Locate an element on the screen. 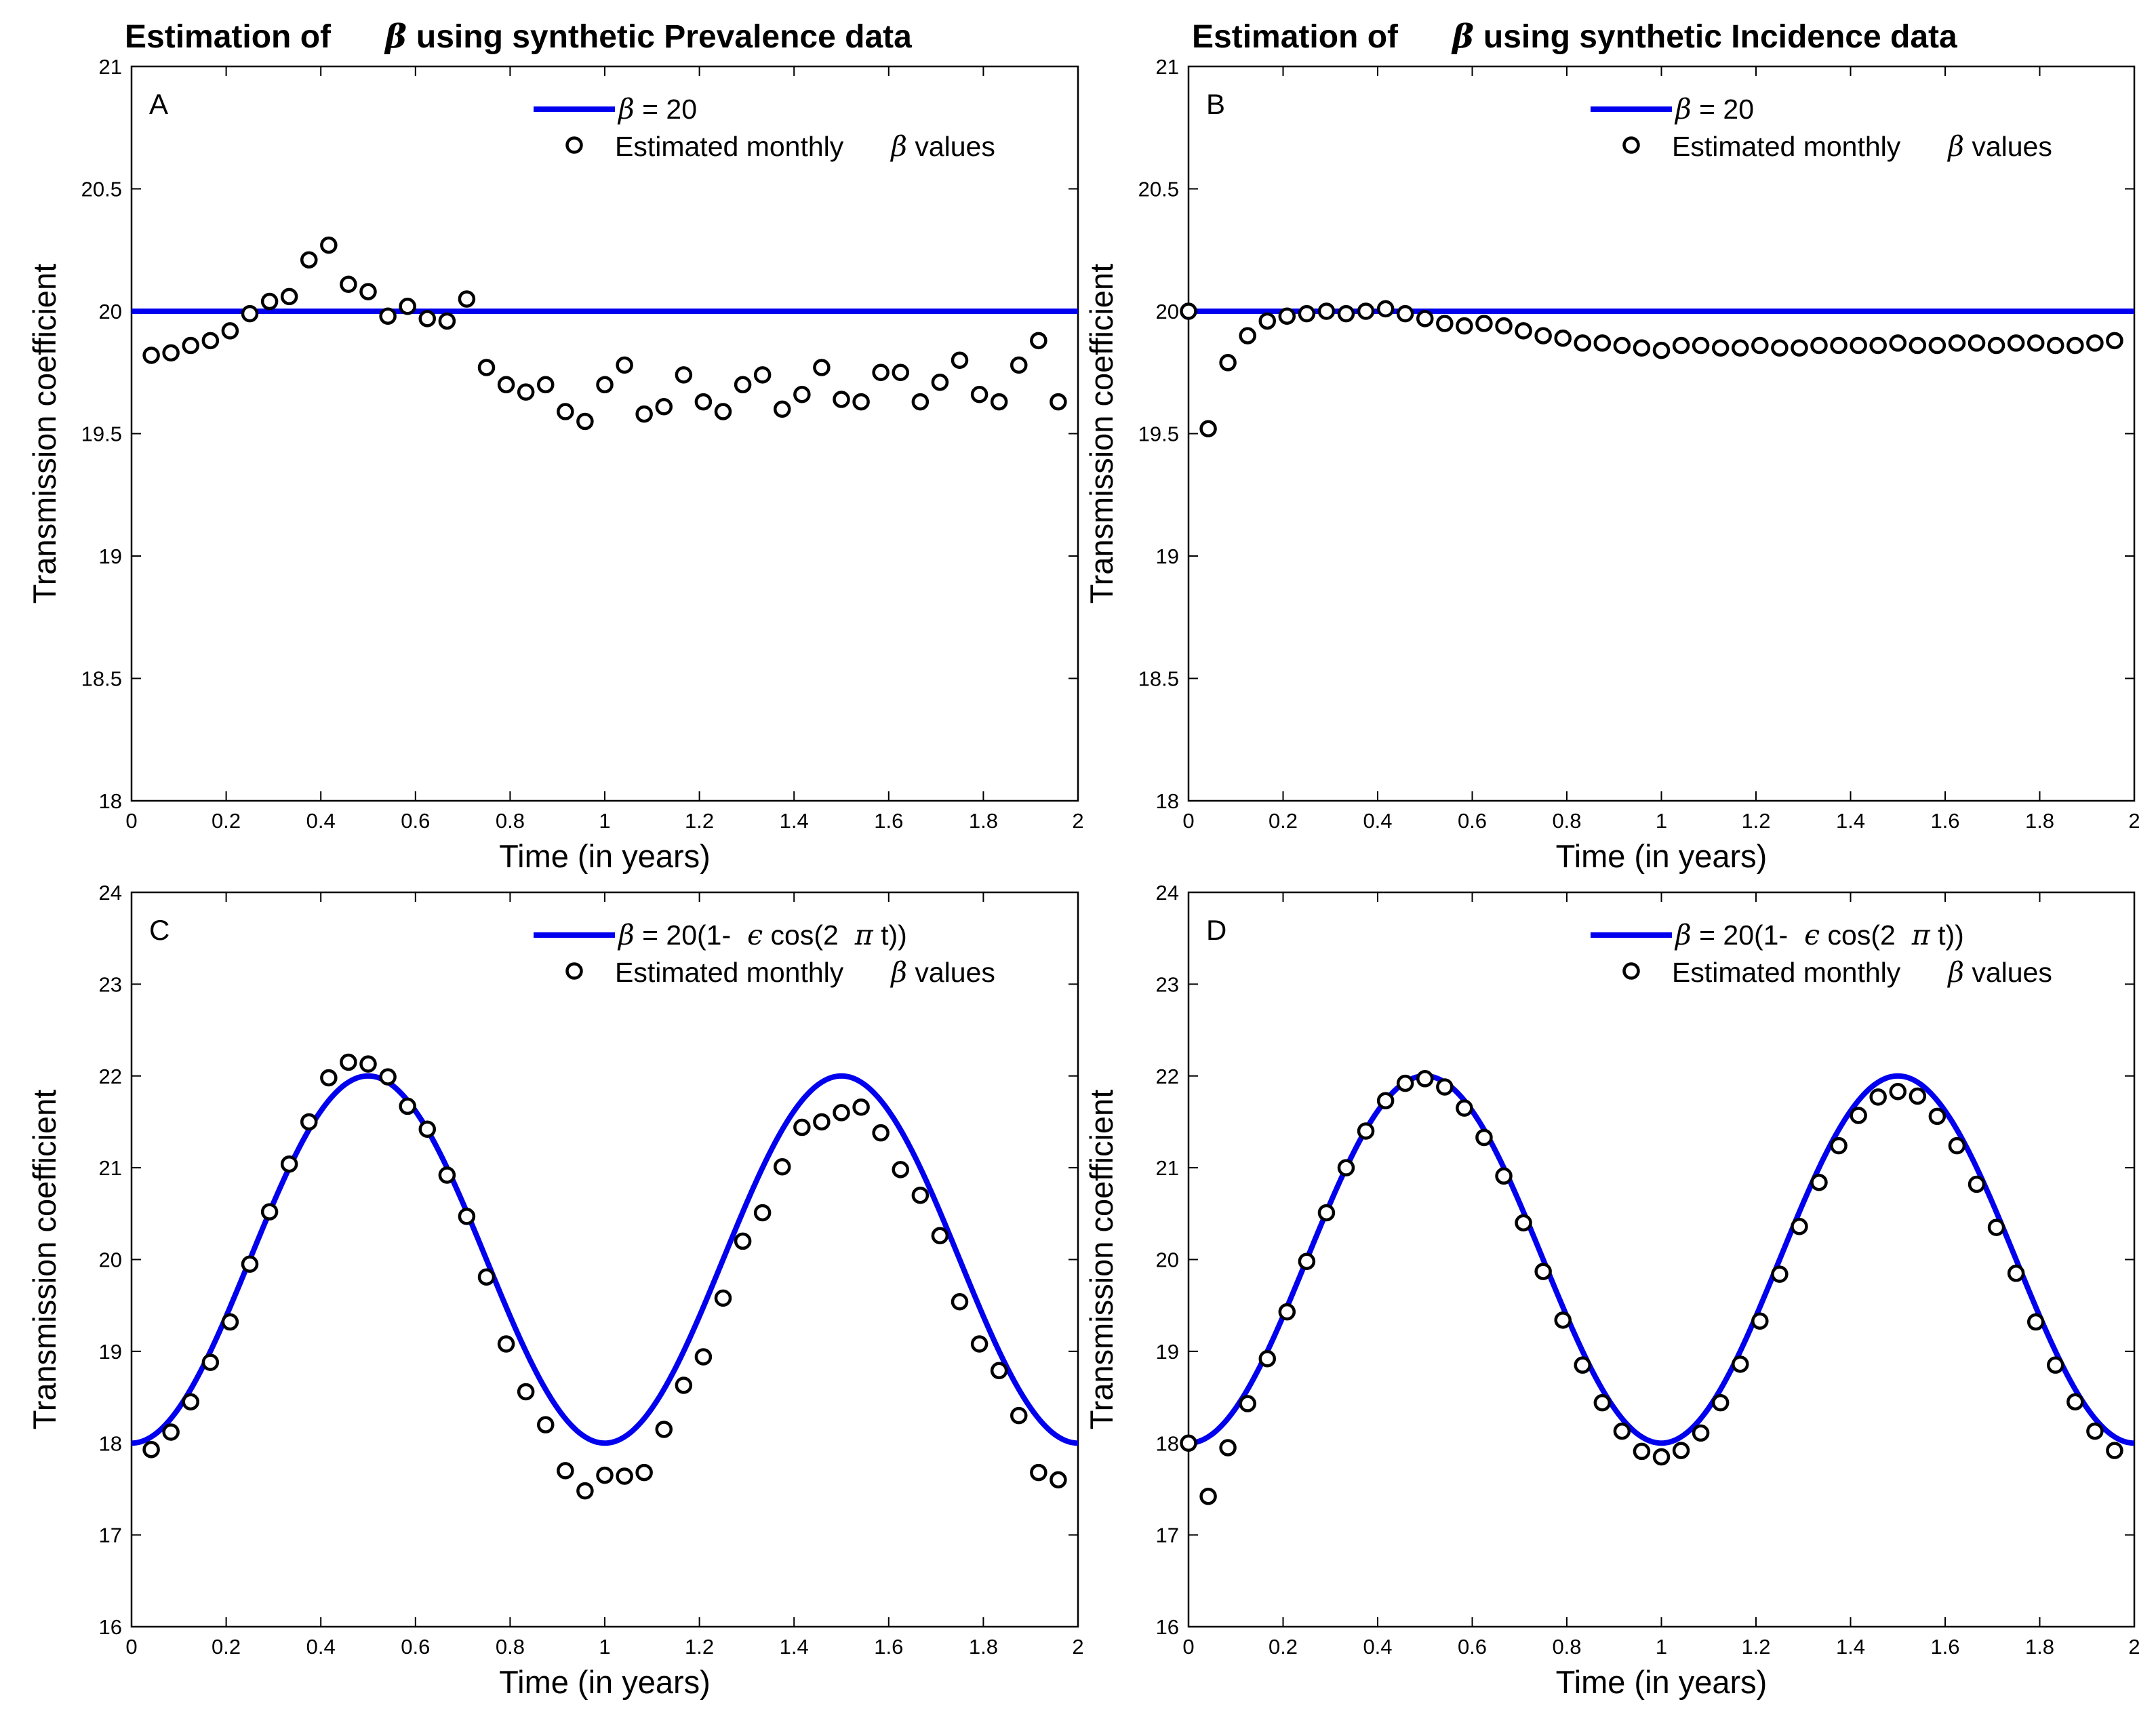 The width and height of the screenshot is (2156, 1723). y-tick-label: 23 is located at coordinates (110, 984).